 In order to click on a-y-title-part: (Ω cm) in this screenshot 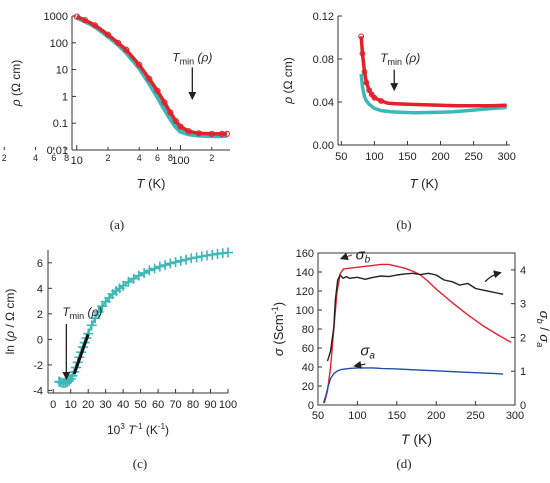, I will do `click(16, 80)`.